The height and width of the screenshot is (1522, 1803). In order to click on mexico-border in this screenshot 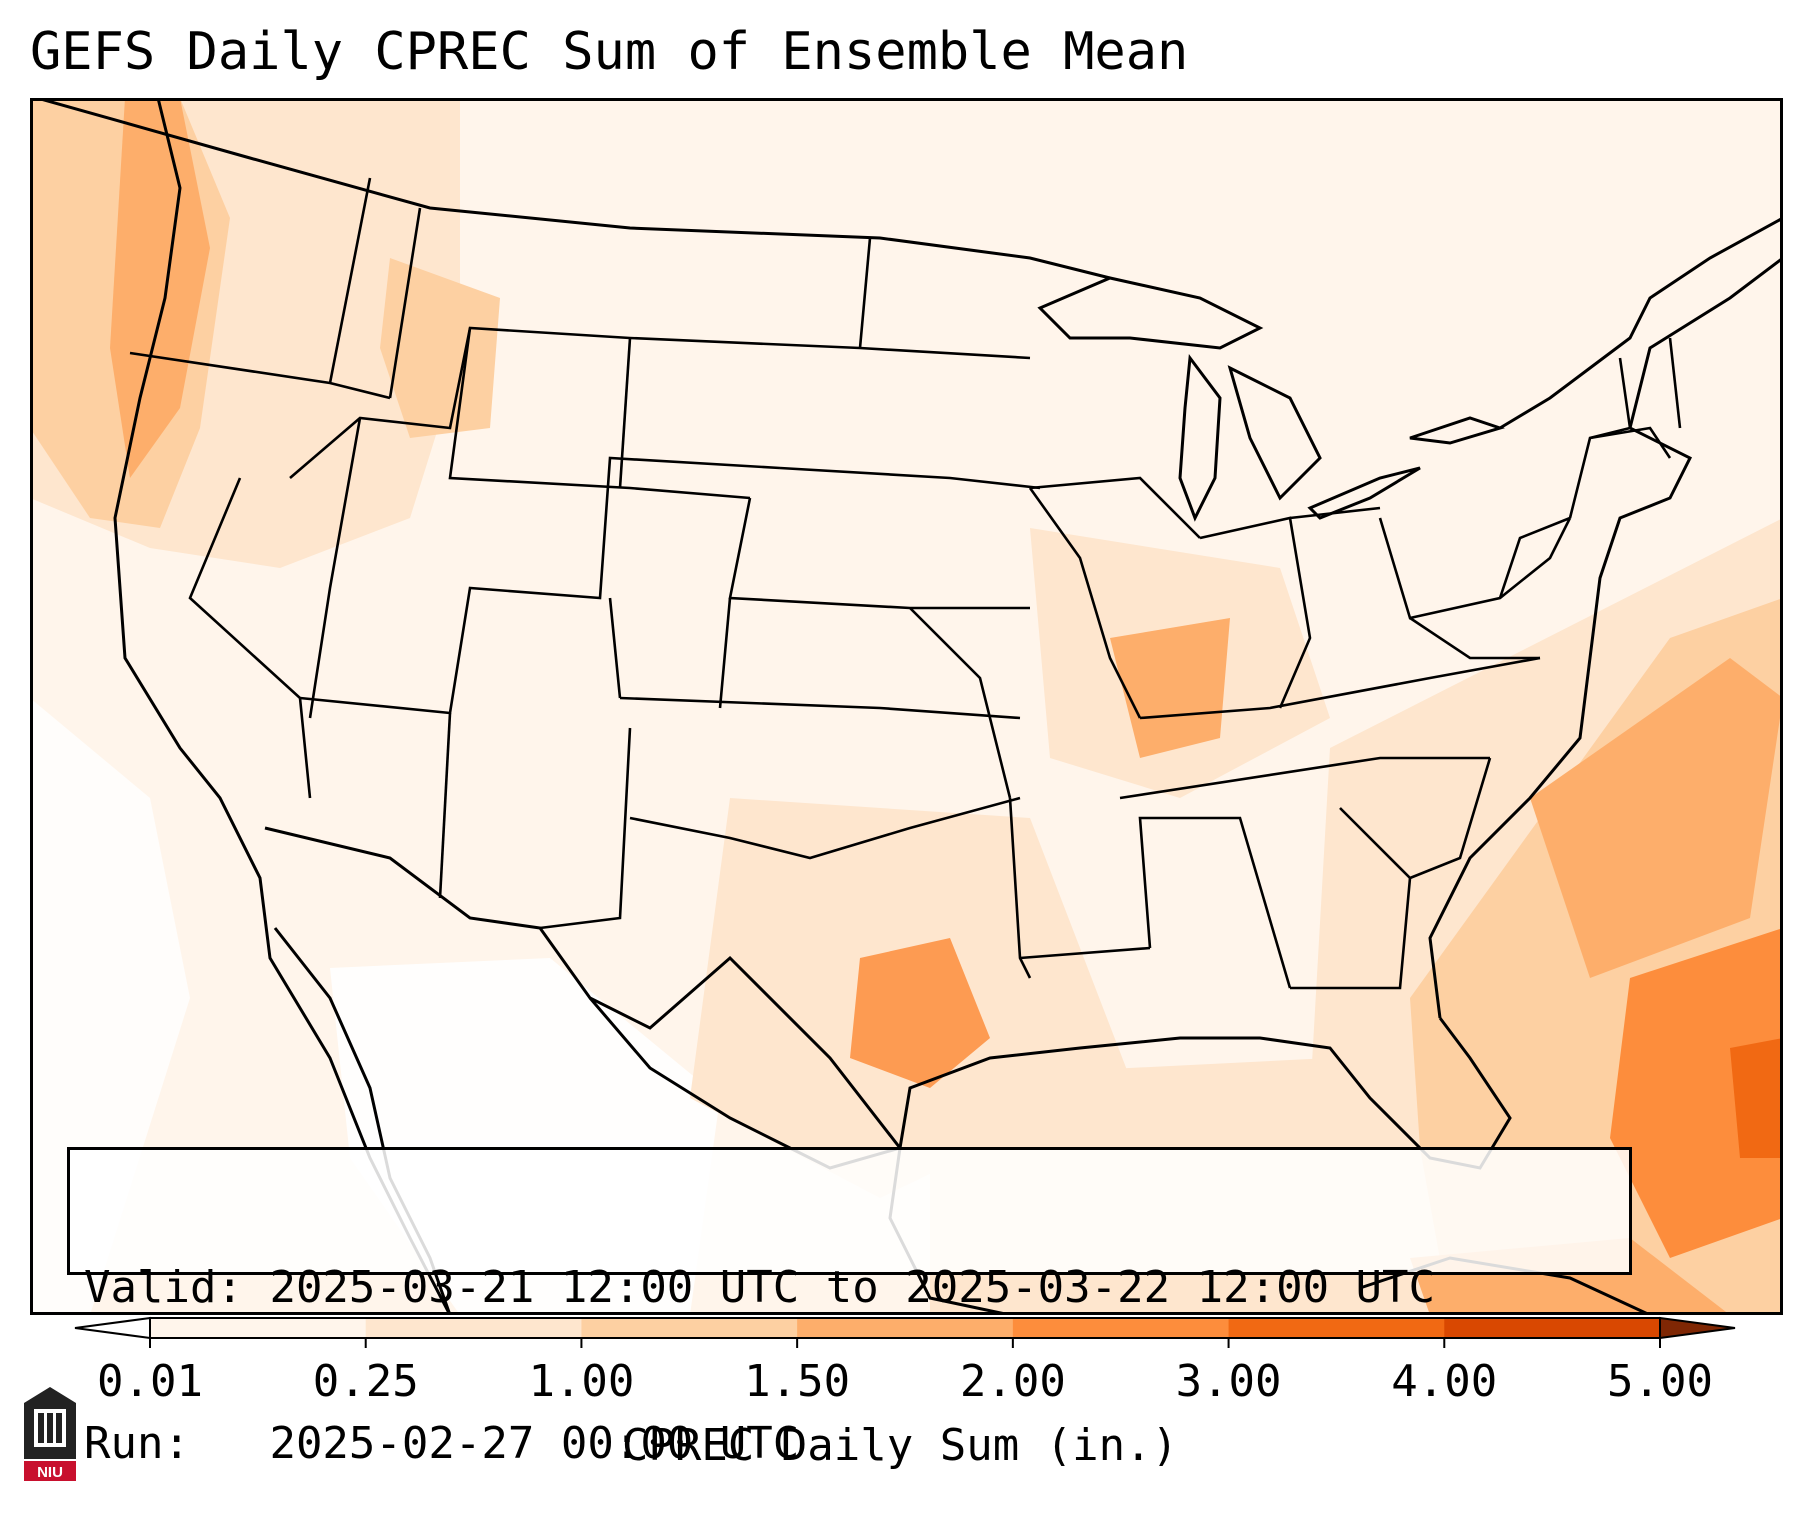, I will do `click(583, 987)`.